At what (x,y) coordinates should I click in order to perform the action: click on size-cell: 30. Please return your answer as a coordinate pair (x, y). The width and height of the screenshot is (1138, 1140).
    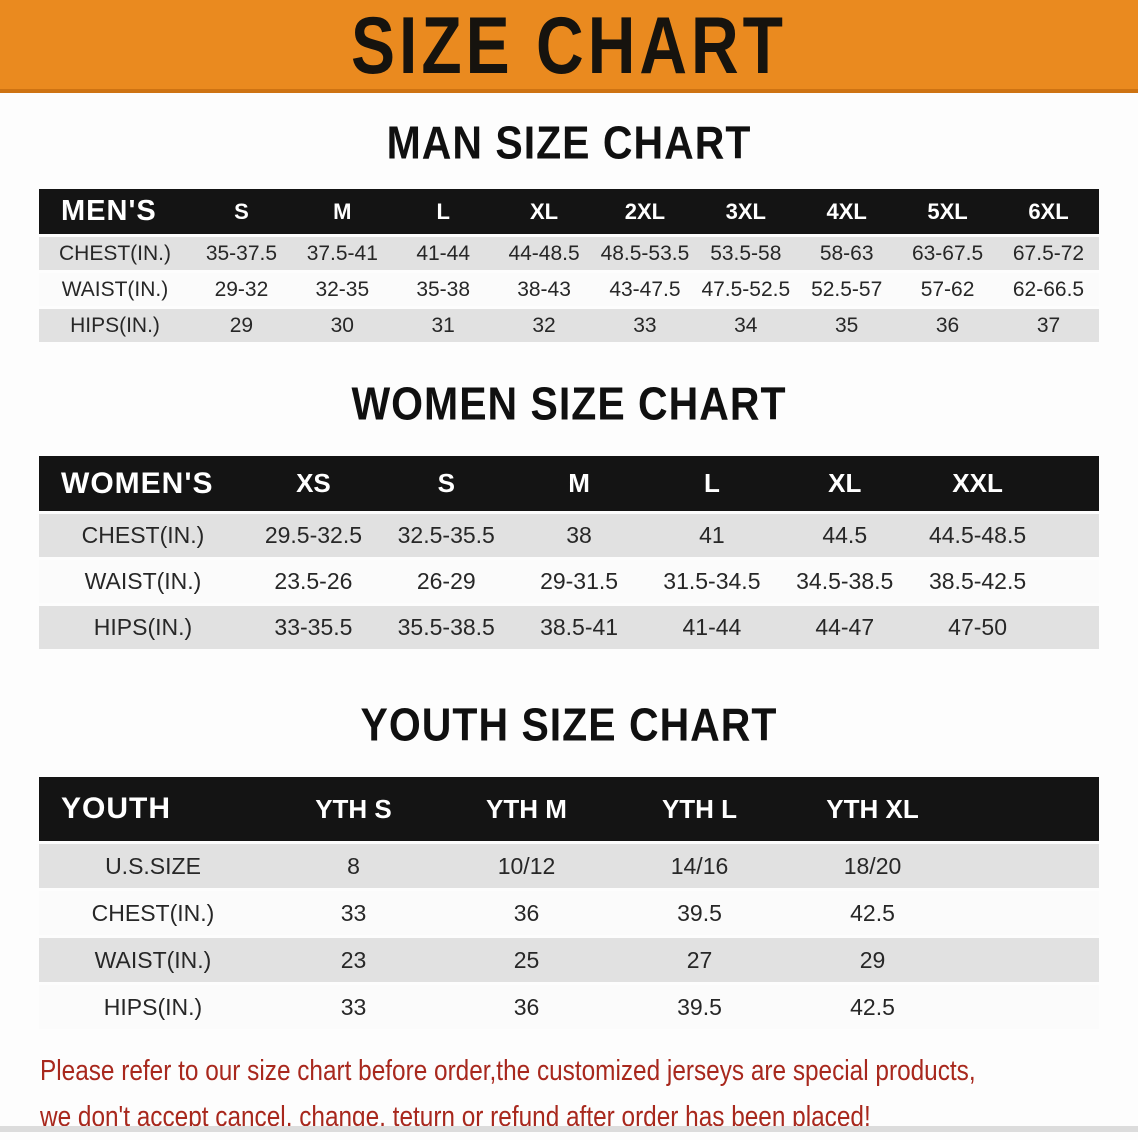
    Looking at the image, I should click on (342, 325).